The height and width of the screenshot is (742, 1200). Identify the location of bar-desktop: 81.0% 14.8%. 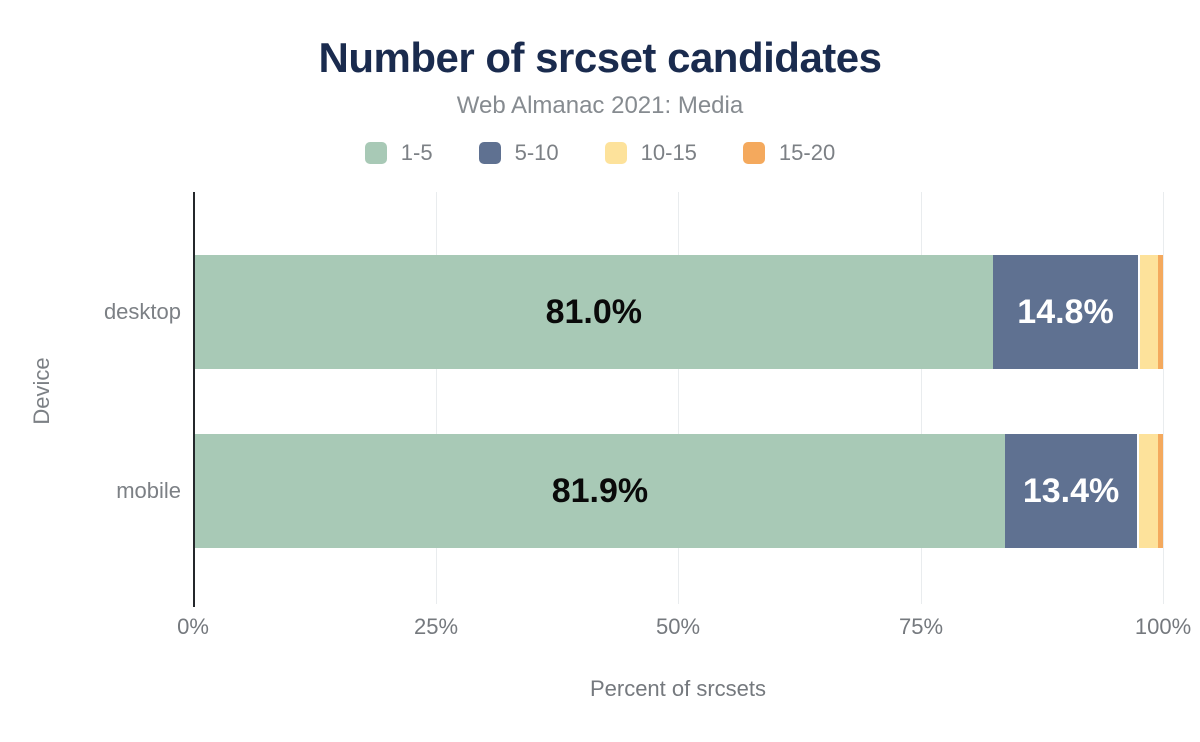
(679, 312).